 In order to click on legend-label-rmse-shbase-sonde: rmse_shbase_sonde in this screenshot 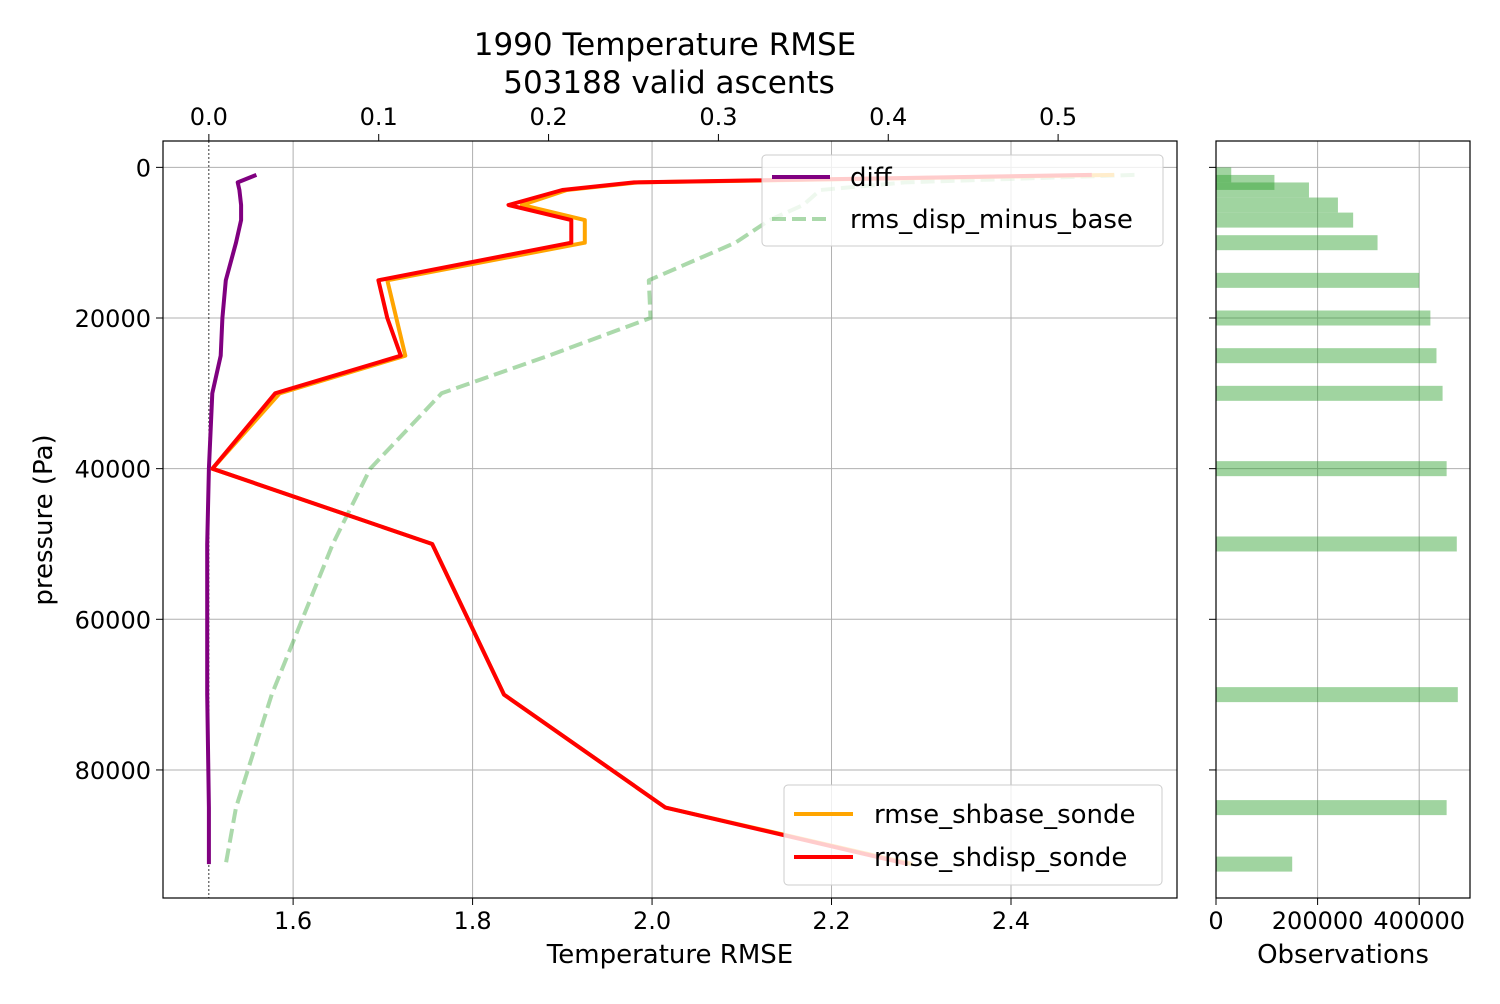, I will do `click(1005, 815)`.